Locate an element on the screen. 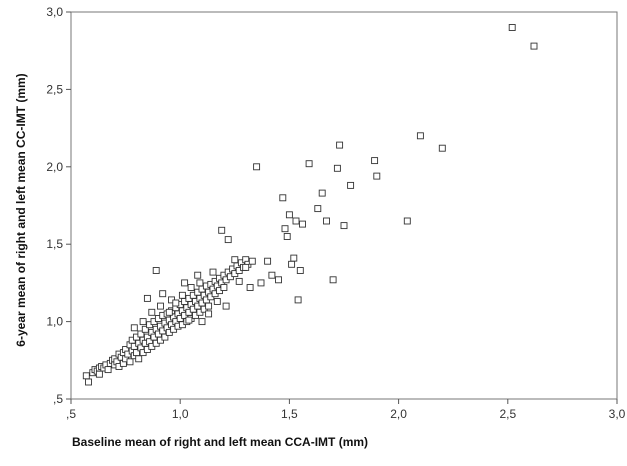 This screenshot has height=466, width=627. y-tick-label: 2,5 is located at coordinates (54, 89).